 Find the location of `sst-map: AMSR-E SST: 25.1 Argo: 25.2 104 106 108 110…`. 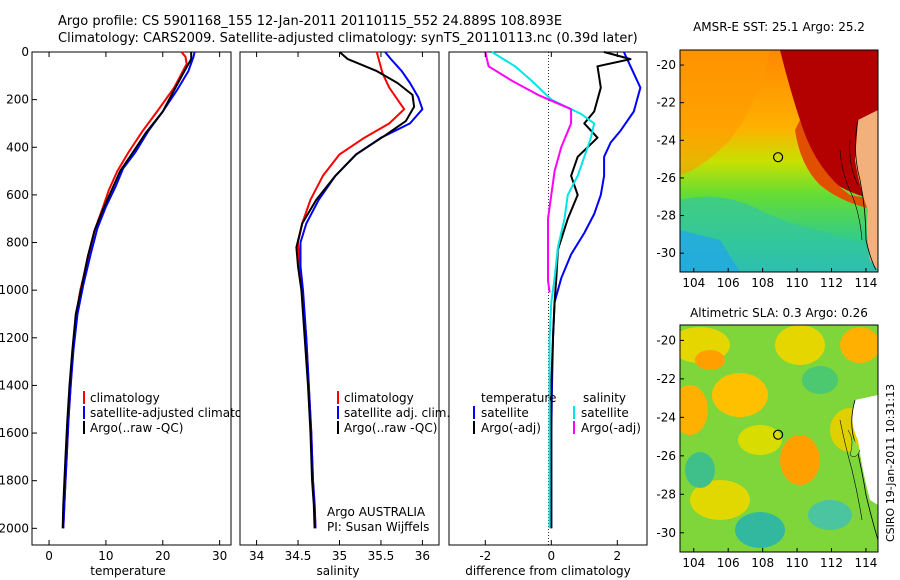

sst-map: AMSR-E SST: 25.1 Argo: 25.2 104 106 108 110… is located at coordinates (767, 155).